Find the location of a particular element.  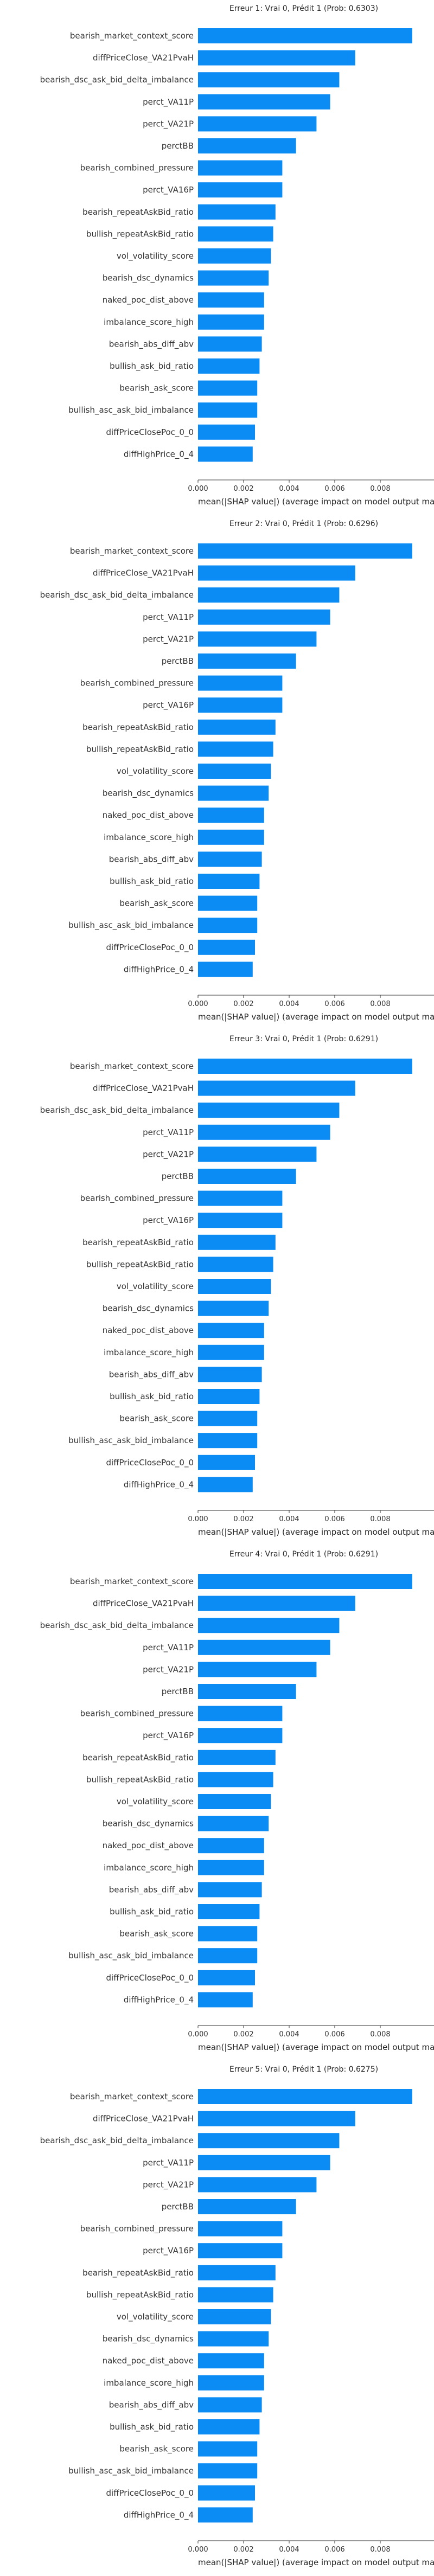

category-label: bearish_dsc_ask_bid_delta_imbalance is located at coordinates (117, 1625).